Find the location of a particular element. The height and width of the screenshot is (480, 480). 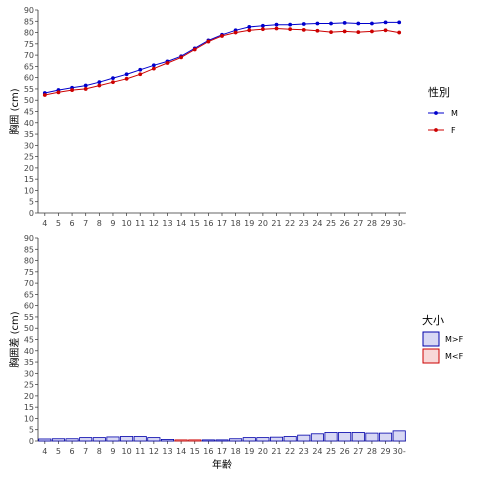

x-tick-label: 19 is located at coordinates (249, 451).